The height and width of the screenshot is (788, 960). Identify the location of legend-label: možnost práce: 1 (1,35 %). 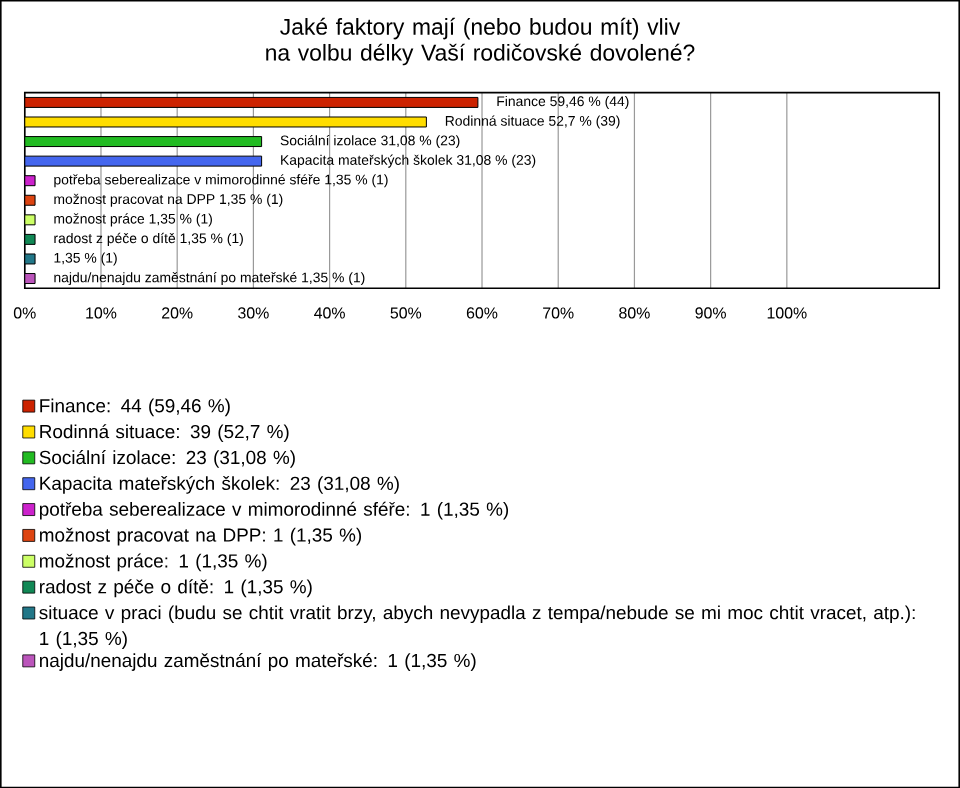
(153, 562).